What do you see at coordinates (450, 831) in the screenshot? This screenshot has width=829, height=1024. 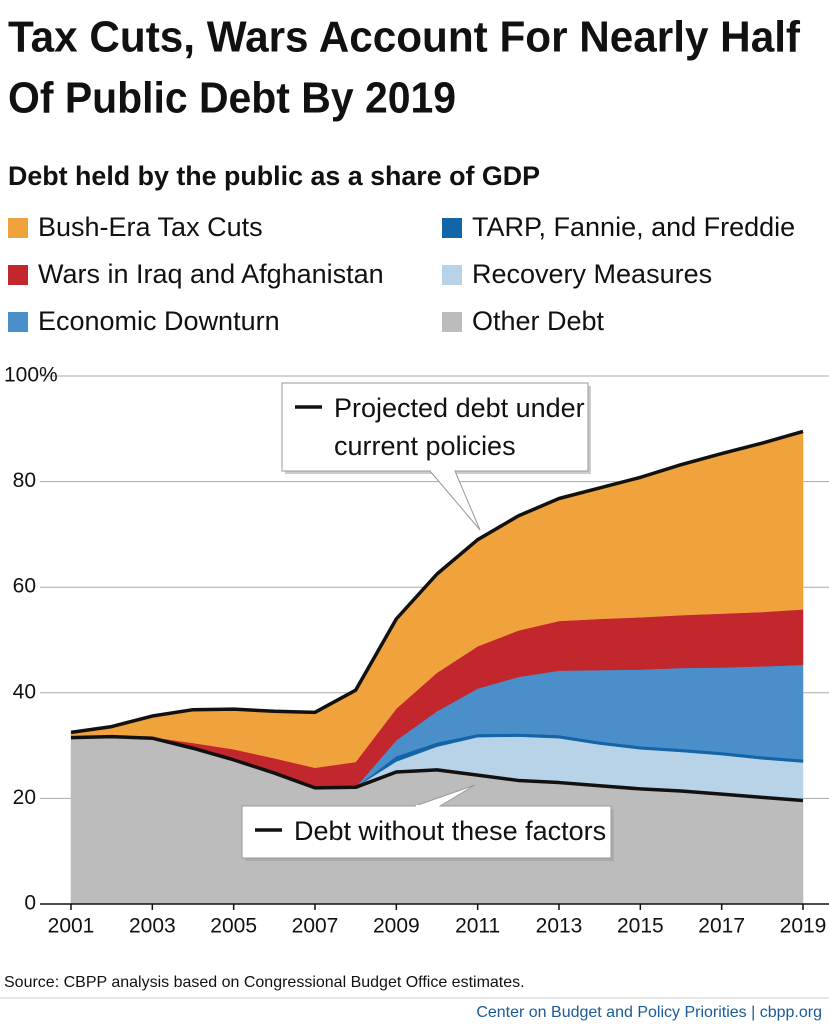 I see `annotation-text: Debt without these factors` at bounding box center [450, 831].